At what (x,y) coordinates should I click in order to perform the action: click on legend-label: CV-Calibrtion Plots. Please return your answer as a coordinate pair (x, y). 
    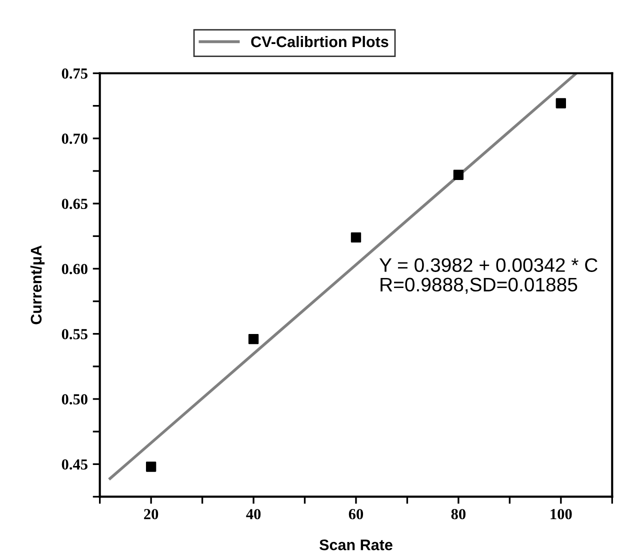
    Looking at the image, I should click on (319, 42).